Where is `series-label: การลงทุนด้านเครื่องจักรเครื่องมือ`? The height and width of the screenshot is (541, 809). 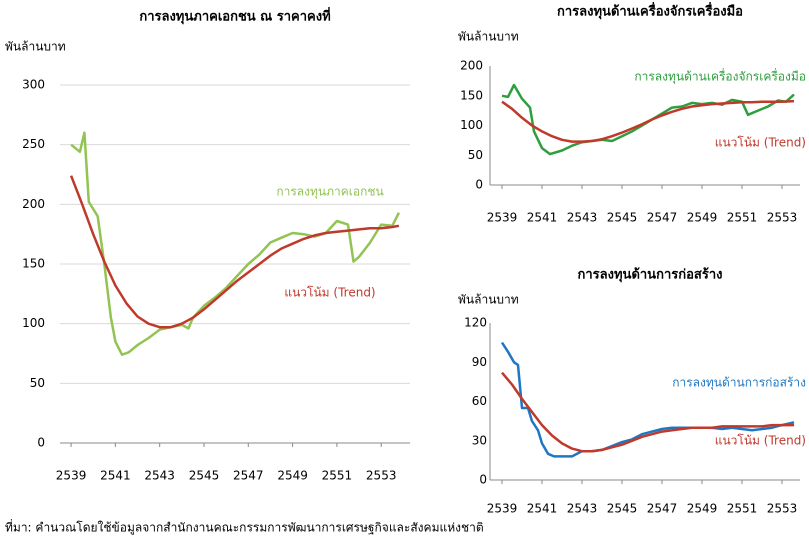
series-label: การลงทุนด้านเครื่องจักรเครื่องมือ is located at coordinates (720, 76).